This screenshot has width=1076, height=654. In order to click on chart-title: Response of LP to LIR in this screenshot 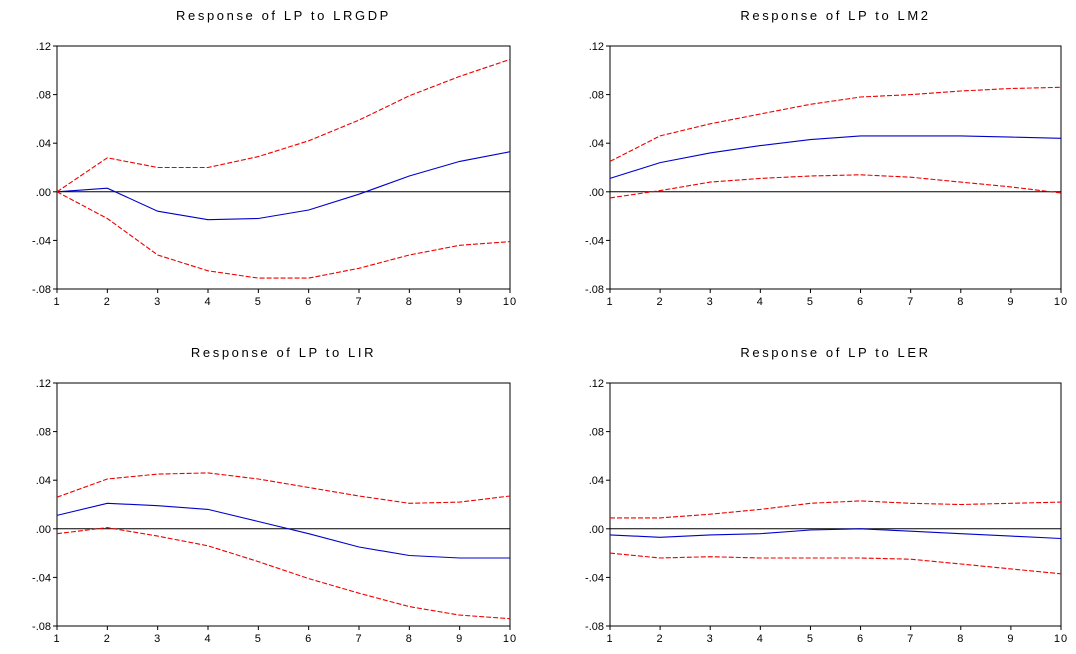, I will do `click(283, 352)`.